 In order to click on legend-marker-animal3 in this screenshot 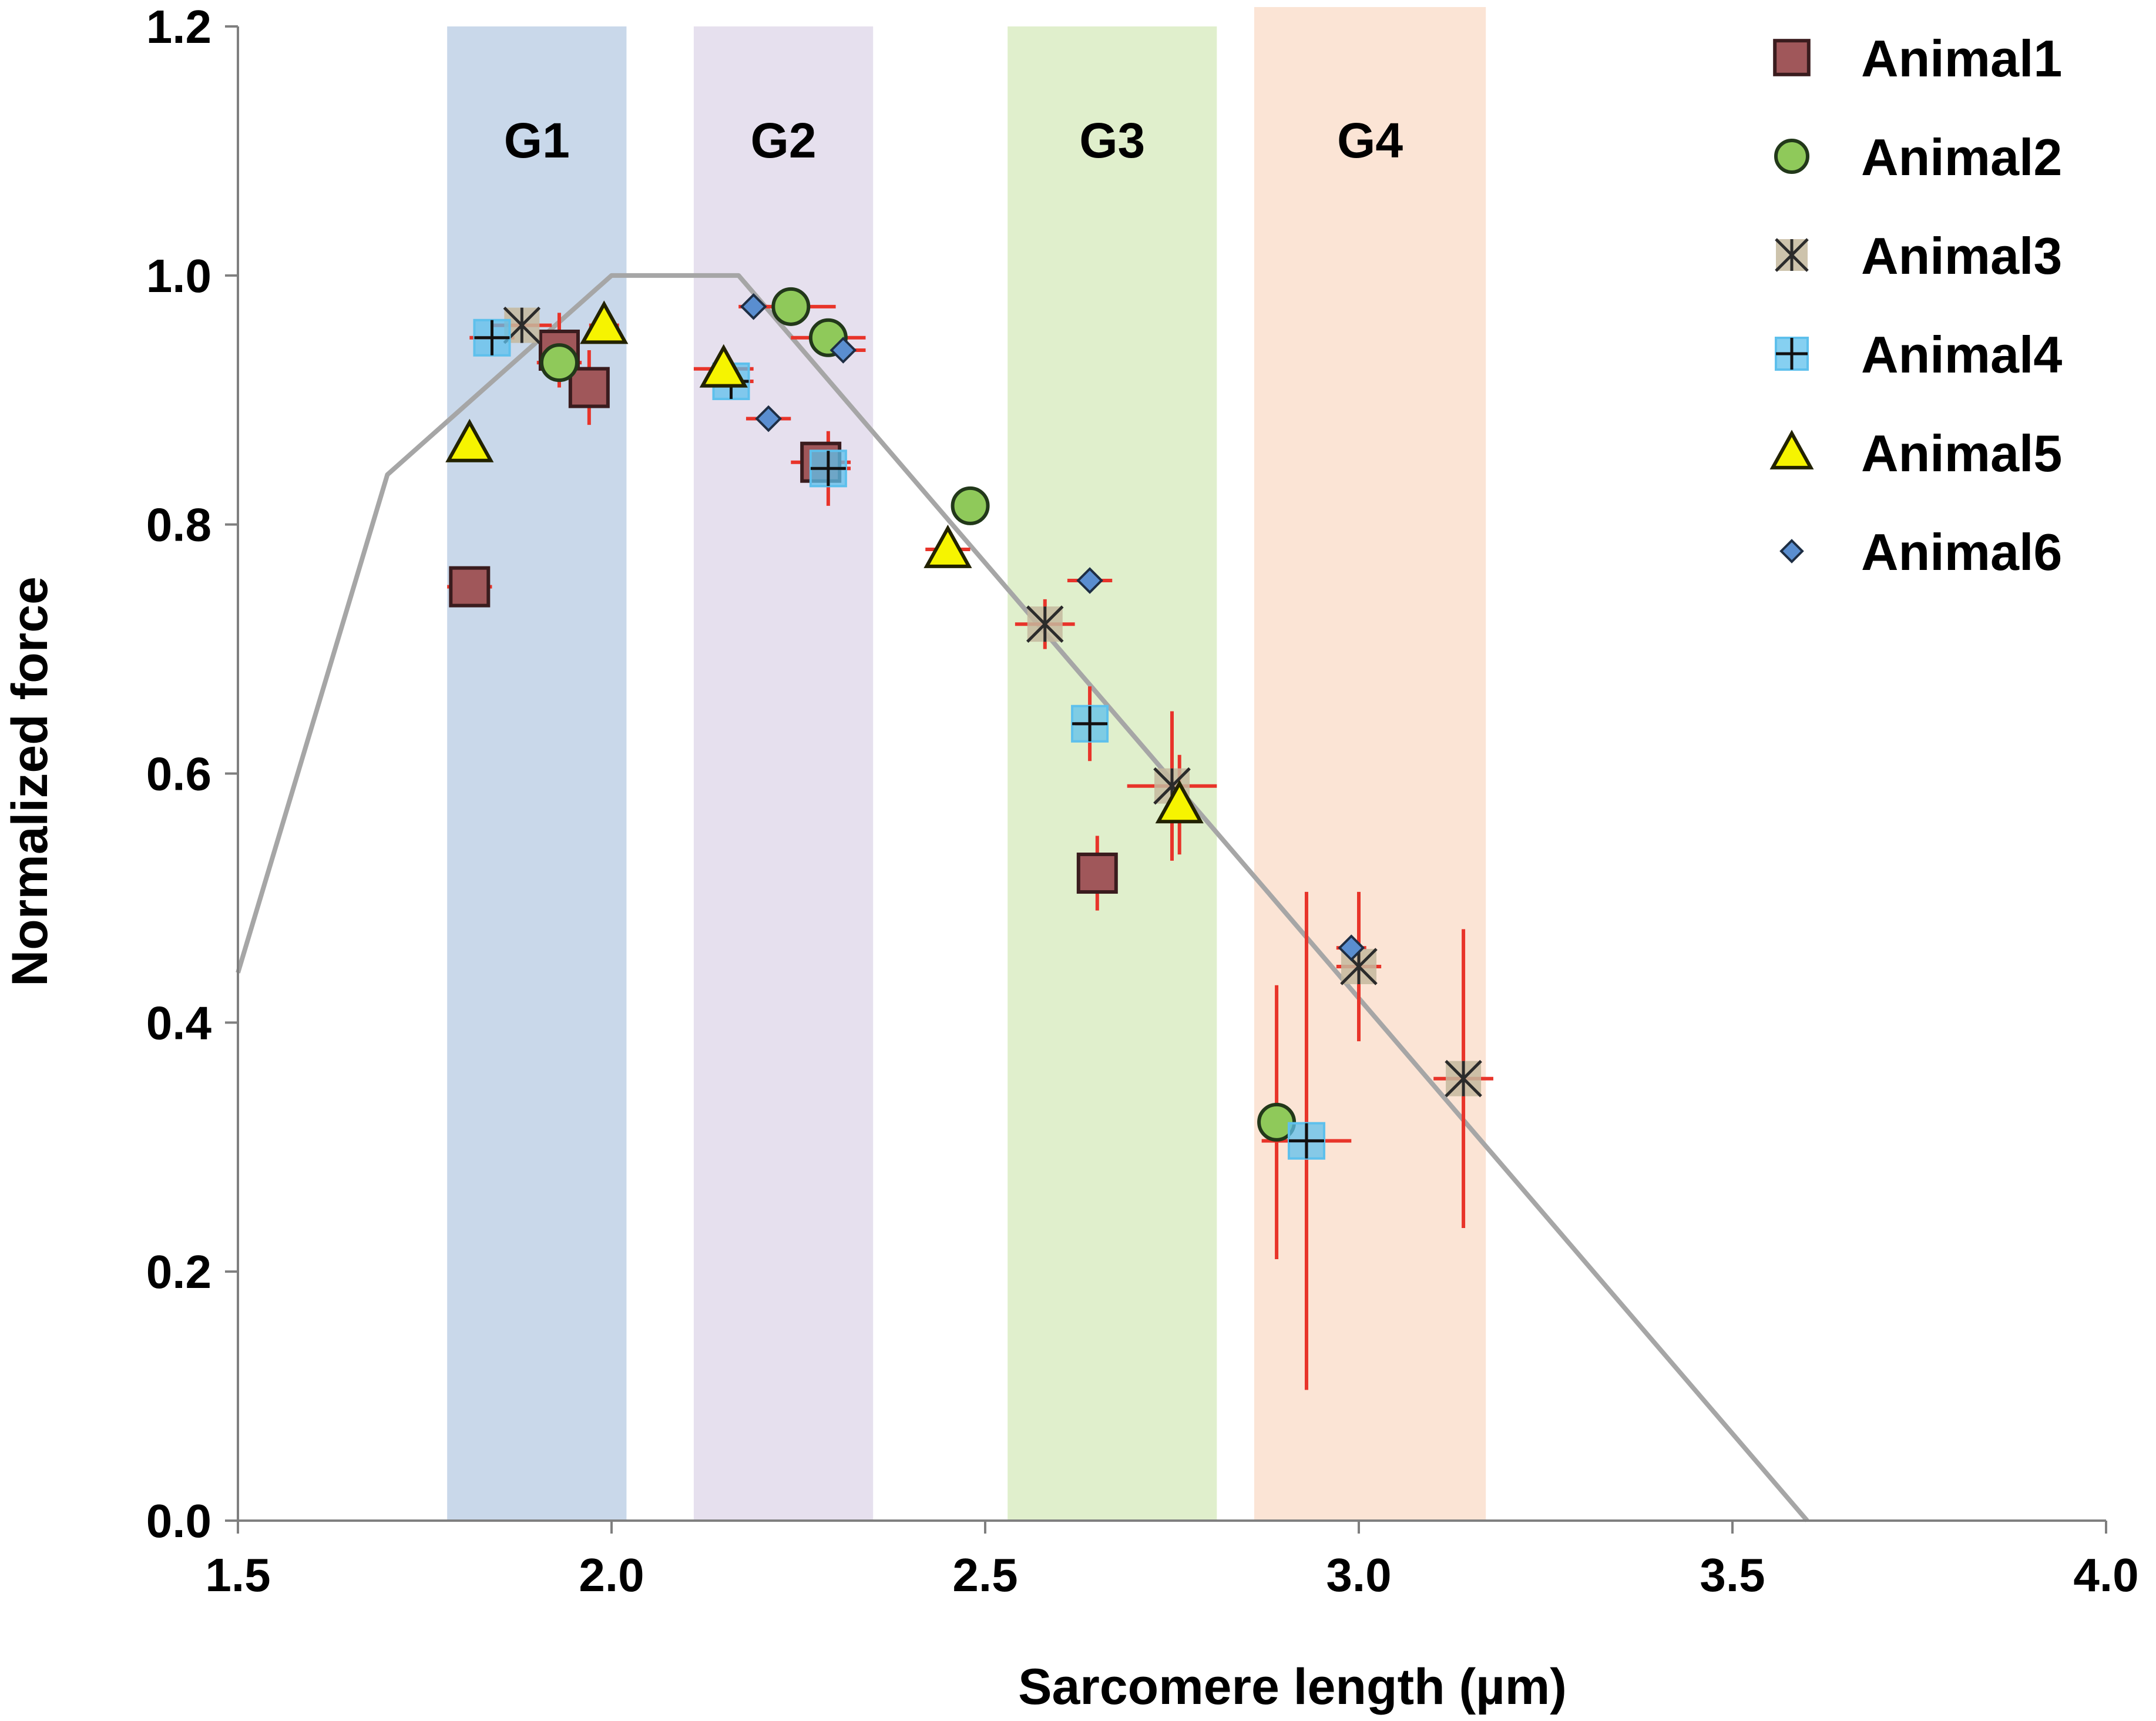, I will do `click(1792, 255)`.